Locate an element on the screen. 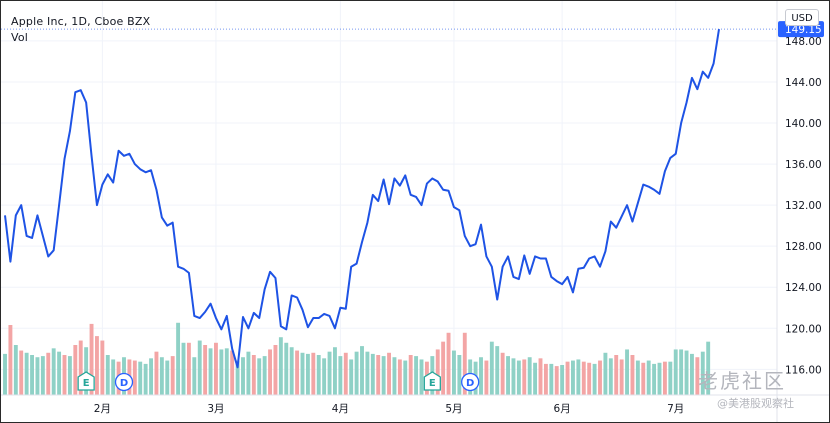 The image size is (830, 423). earnings-badge is located at coordinates (86, 381).